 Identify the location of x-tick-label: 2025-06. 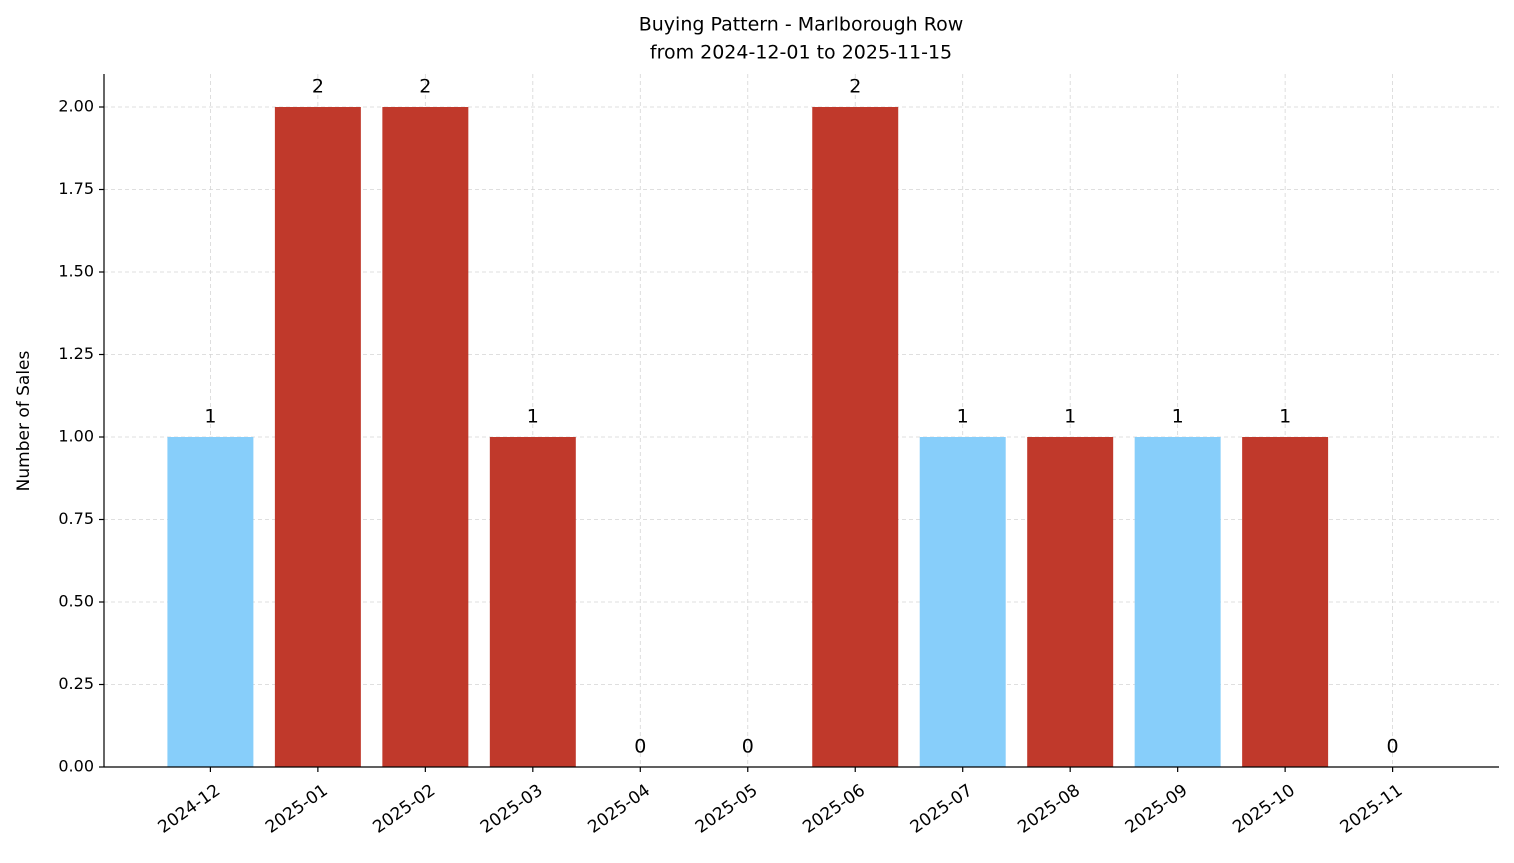
(834, 809).